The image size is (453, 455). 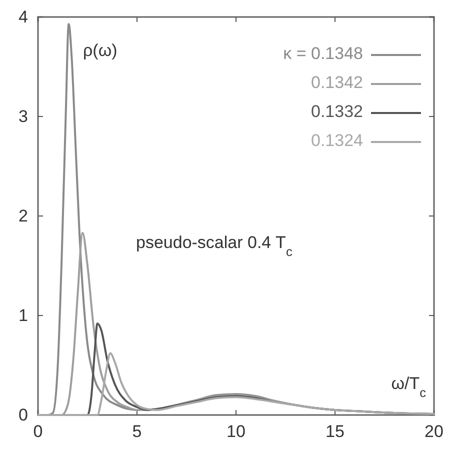 I want to click on y-tick-label: 2, so click(x=23, y=216).